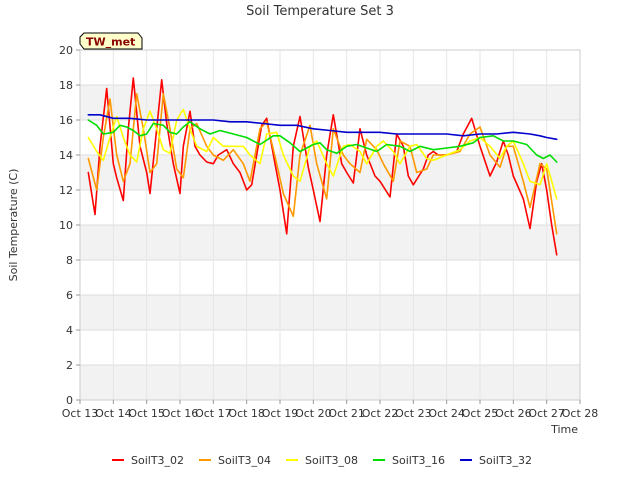  I want to click on tick-label-x-28: Oct 28, so click(580, 413).